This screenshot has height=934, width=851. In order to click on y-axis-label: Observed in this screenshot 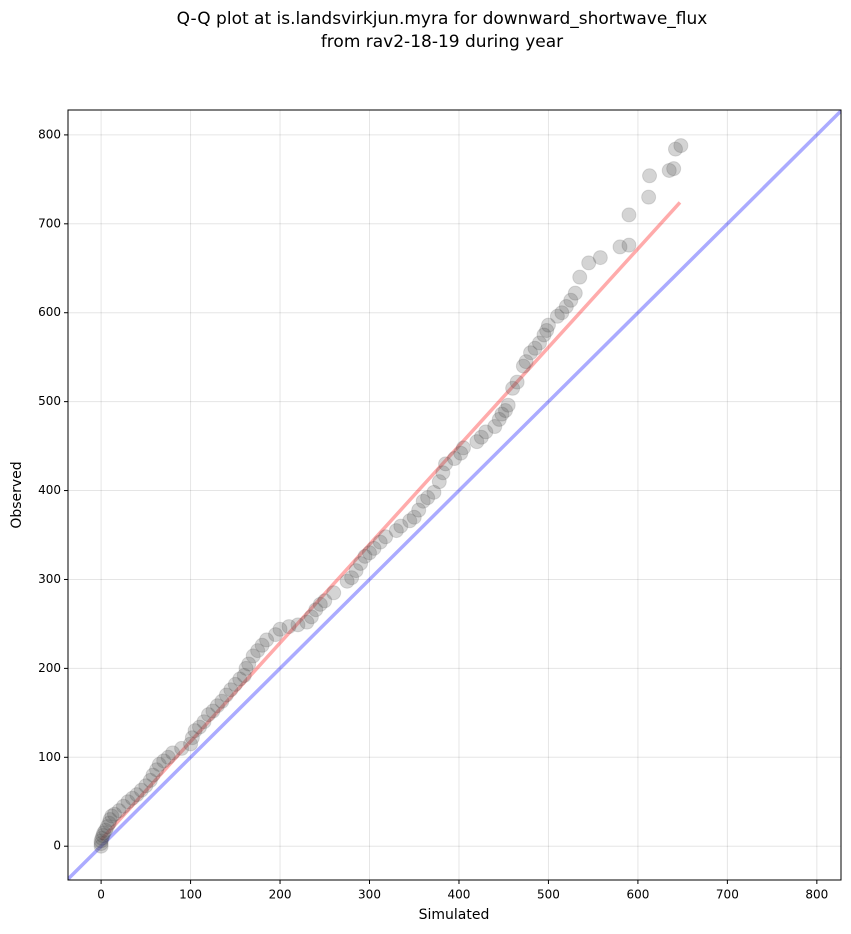, I will do `click(17, 494)`.